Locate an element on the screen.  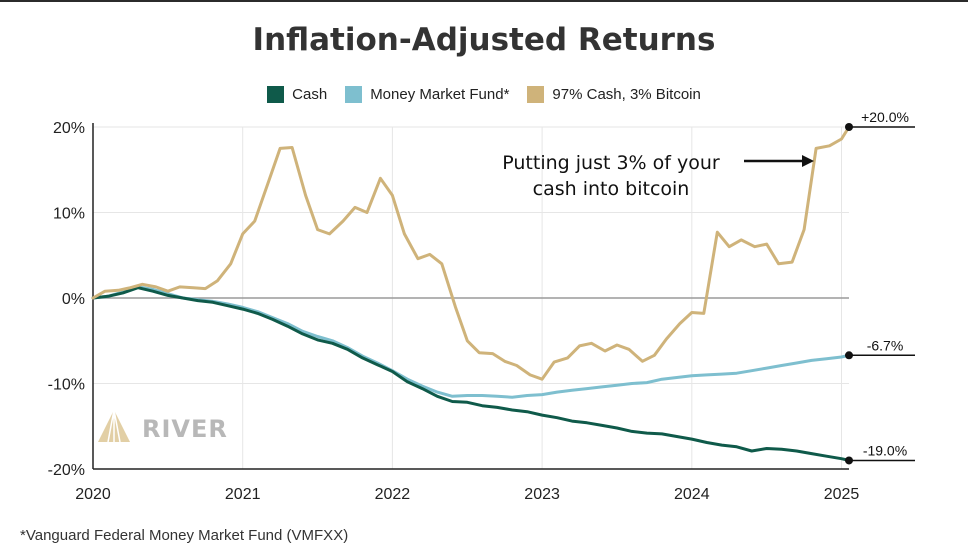
end-labels: -19.0% -6.7% +20.0% is located at coordinates (880, 287).